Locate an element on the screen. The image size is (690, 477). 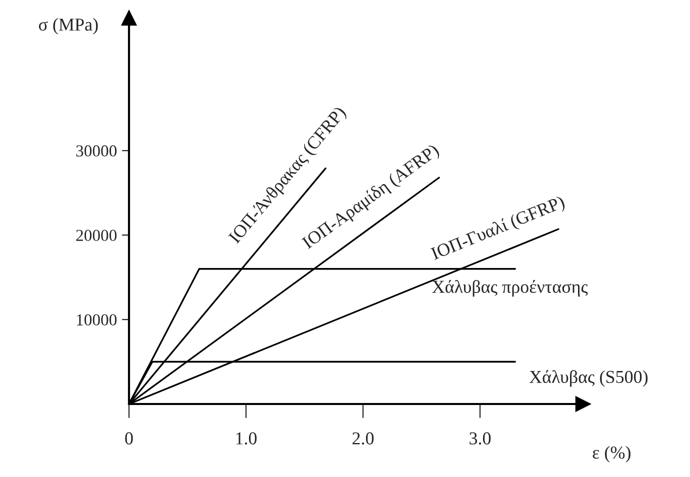
x-axis-title: ε (%) is located at coordinates (611, 454).